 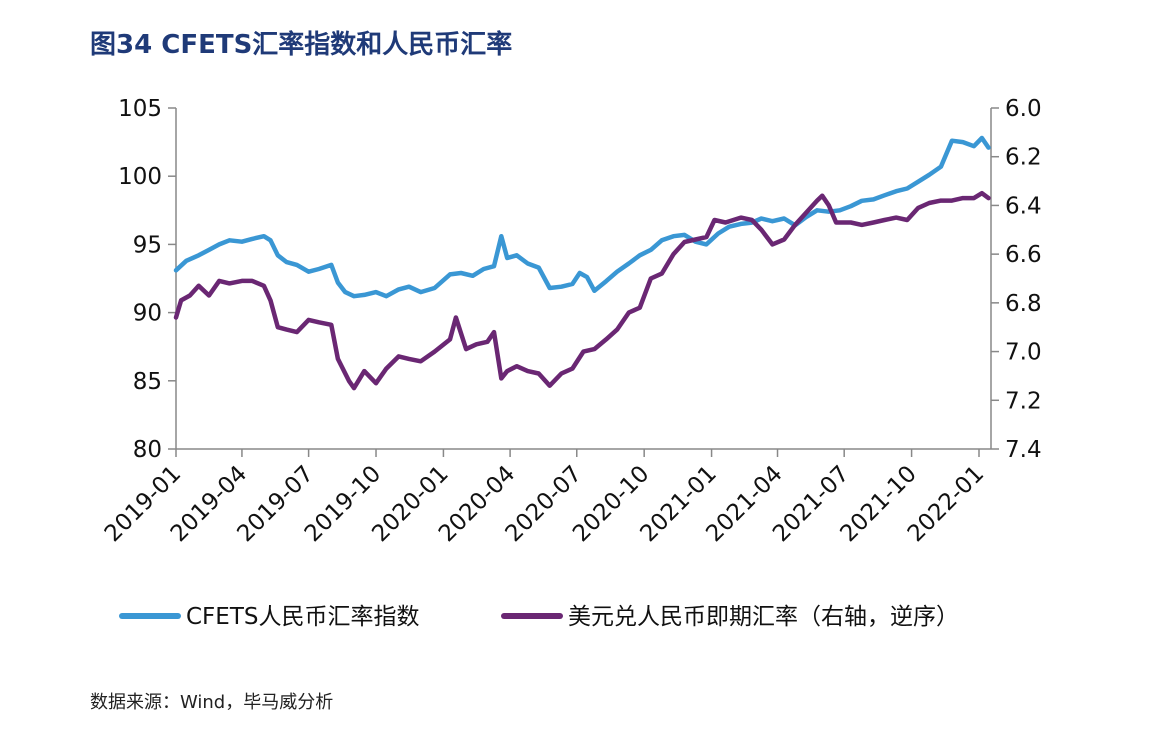 I want to click on left-tick-label: 80, so click(x=147, y=450).